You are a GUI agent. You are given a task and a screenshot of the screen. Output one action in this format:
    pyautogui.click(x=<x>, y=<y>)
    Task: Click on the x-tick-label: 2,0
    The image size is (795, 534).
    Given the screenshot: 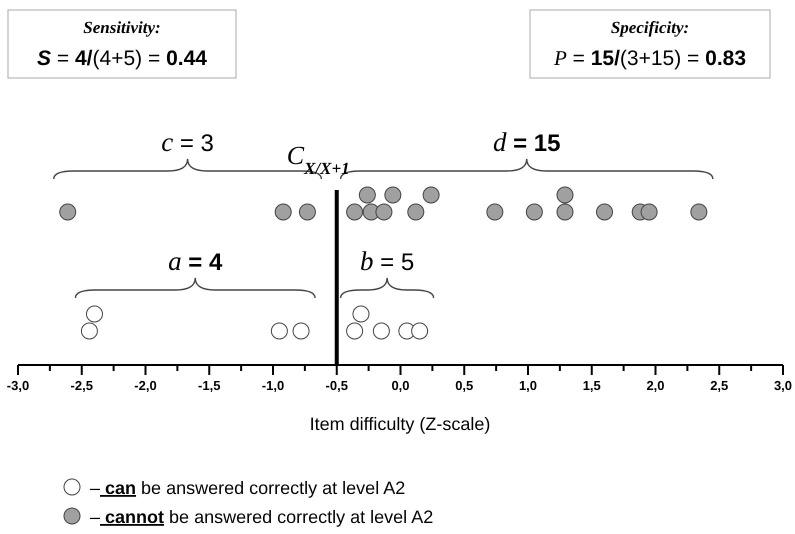 What is the action you would take?
    pyautogui.click(x=655, y=385)
    